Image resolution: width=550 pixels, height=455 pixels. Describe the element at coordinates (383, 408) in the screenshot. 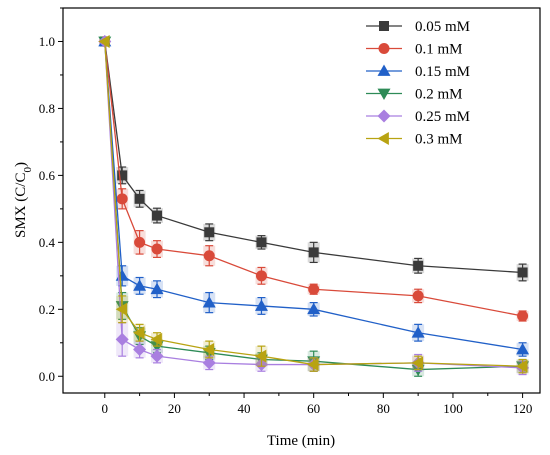

I see `x-tick-label: 80` at that location.